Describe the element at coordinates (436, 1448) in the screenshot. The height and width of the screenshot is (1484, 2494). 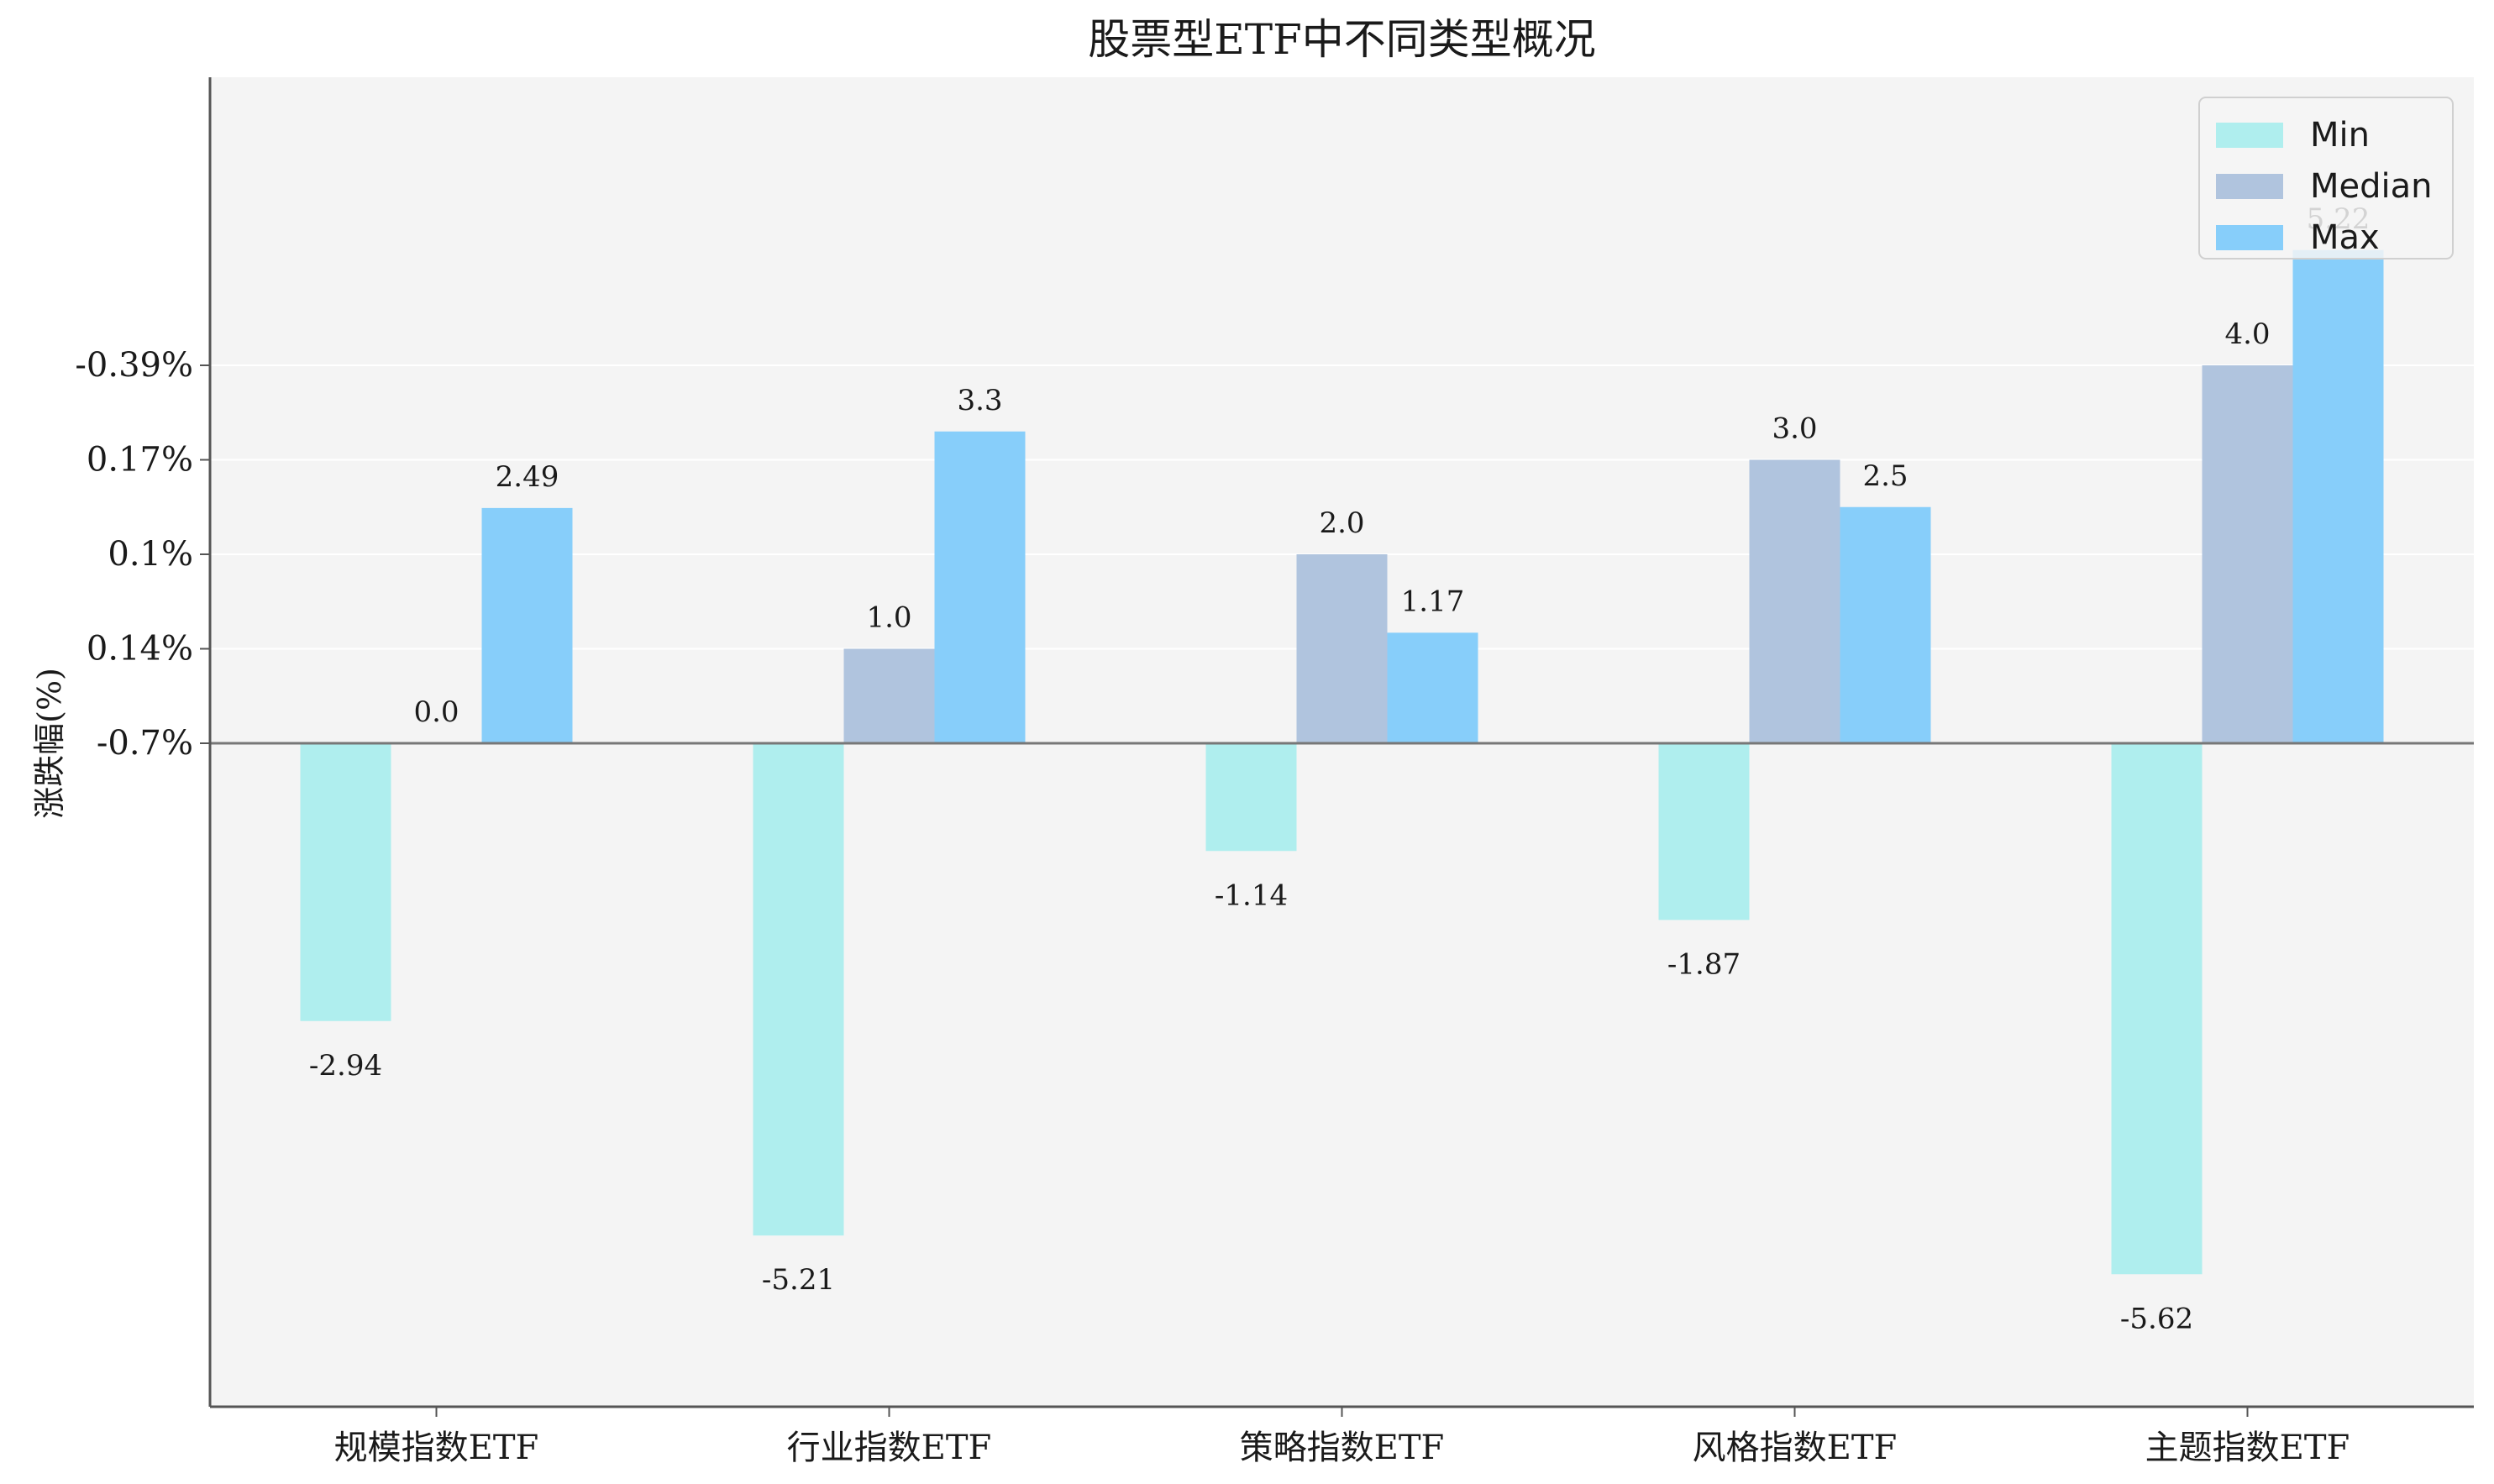
I see `x-tick-label: 规模指数ETF` at that location.